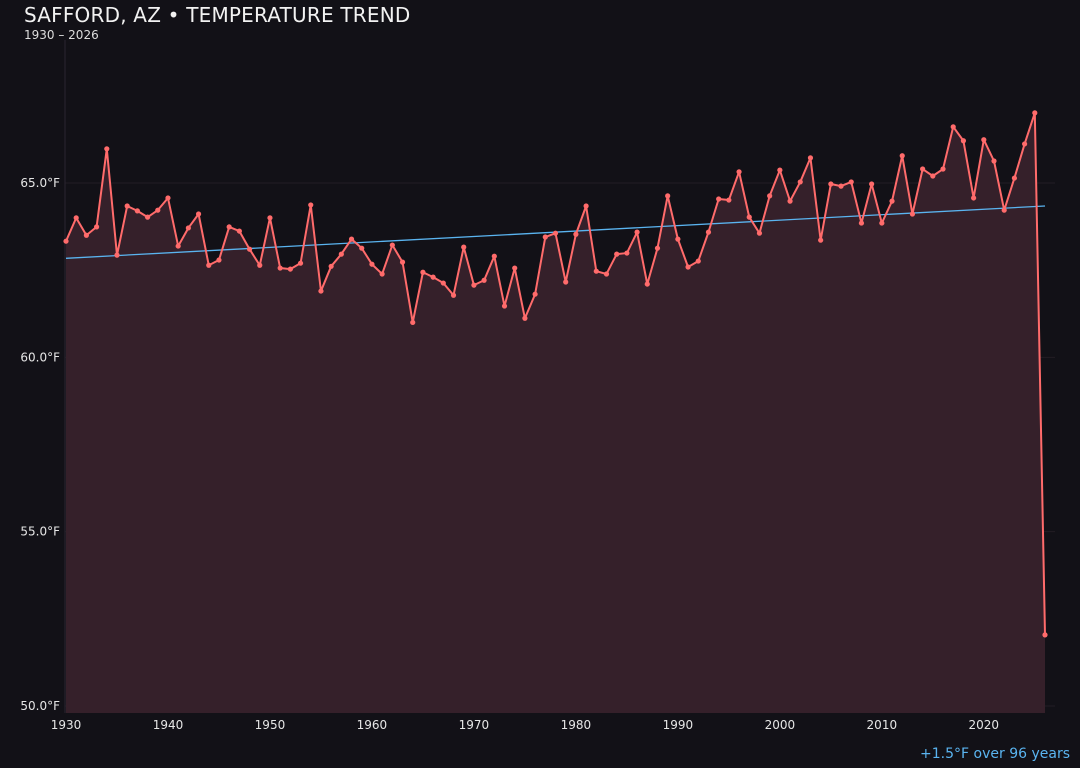 The image size is (1080, 768). Describe the element at coordinates (984, 725) in the screenshot. I see `x-tick-label: 2020` at that location.